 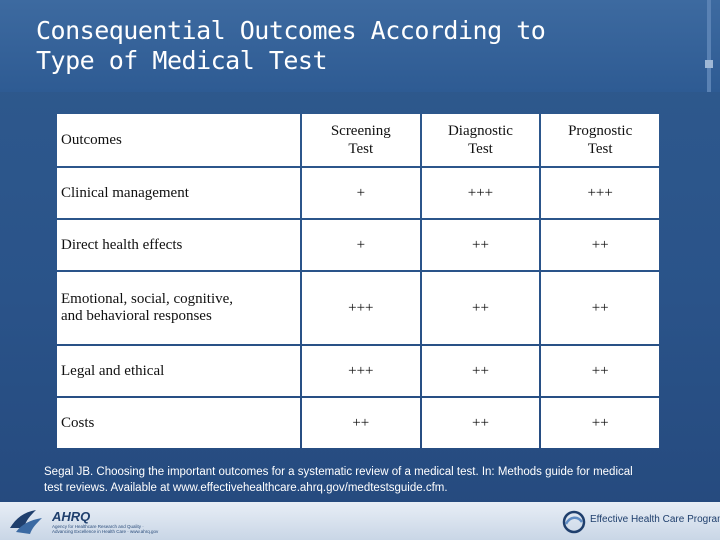 I want to click on header-outcomes: Outcomes, so click(x=178, y=140).